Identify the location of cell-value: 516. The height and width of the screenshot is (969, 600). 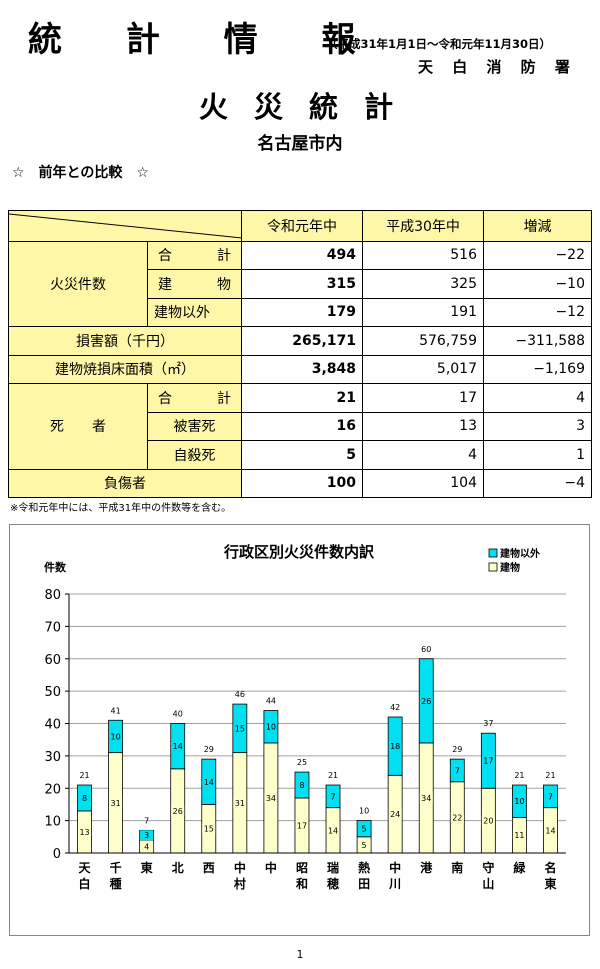
(423, 255).